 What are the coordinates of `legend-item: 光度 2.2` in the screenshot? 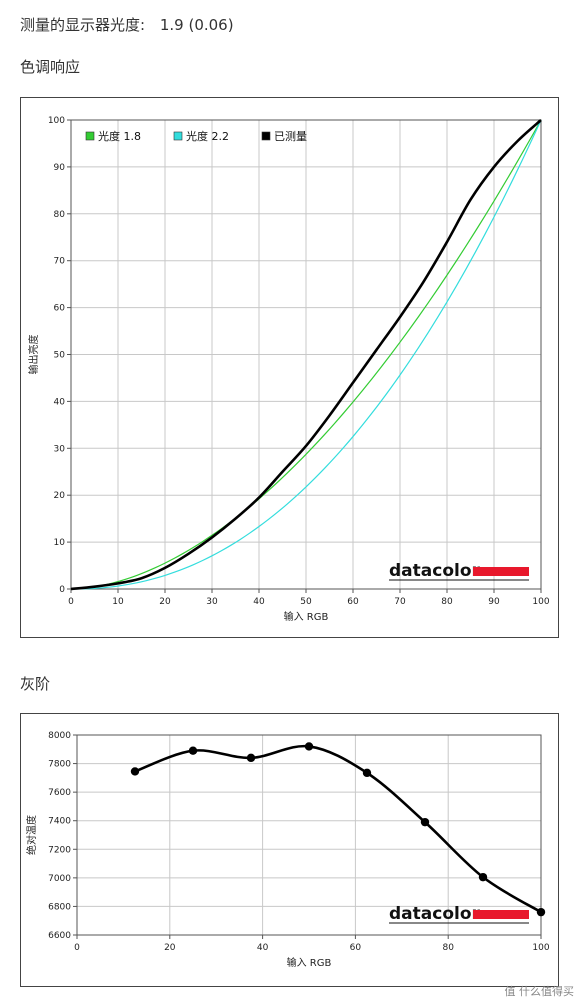 It's located at (201, 136).